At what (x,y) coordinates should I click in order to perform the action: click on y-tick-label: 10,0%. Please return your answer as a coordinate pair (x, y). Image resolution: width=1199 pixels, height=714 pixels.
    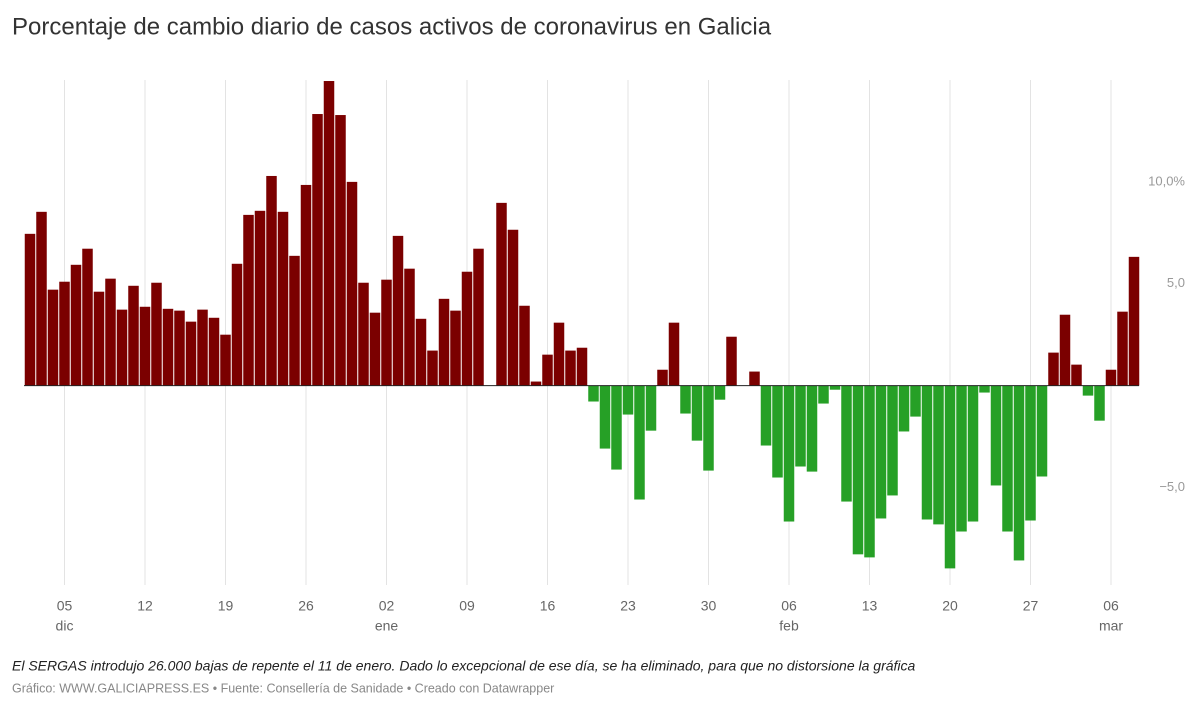
    Looking at the image, I should click on (1166, 180).